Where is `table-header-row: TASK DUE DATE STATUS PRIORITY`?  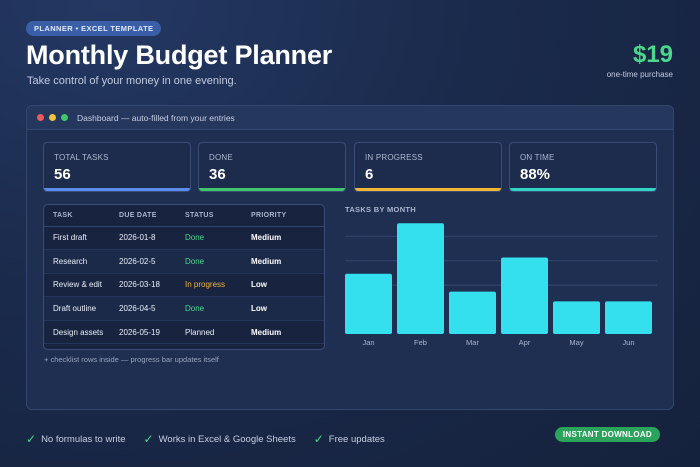
table-header-row: TASK DUE DATE STATUS PRIORITY is located at coordinates (184, 216).